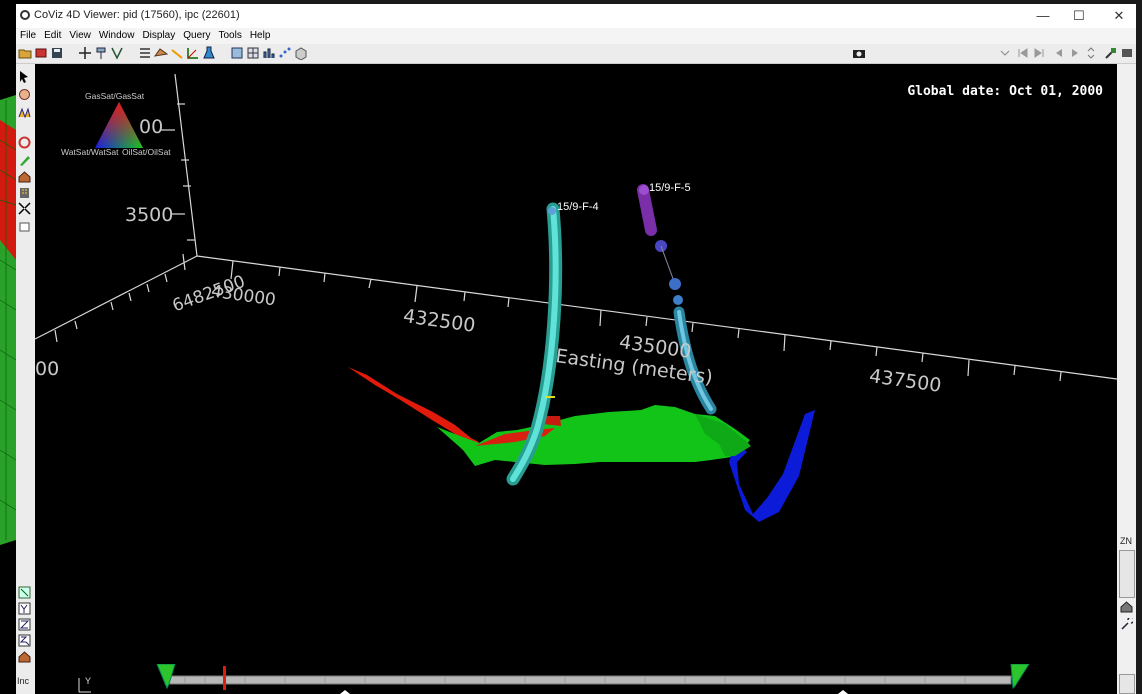 Image resolution: width=1142 pixels, height=694 pixels. I want to click on right-panel-label: ZN, so click(1126, 541).